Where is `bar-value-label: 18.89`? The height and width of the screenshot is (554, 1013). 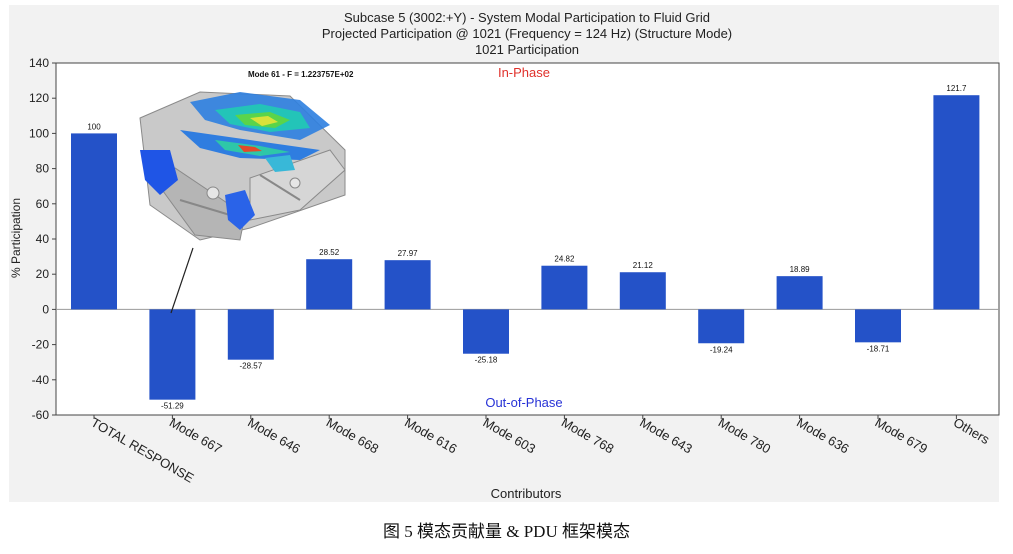 bar-value-label: 18.89 is located at coordinates (800, 269).